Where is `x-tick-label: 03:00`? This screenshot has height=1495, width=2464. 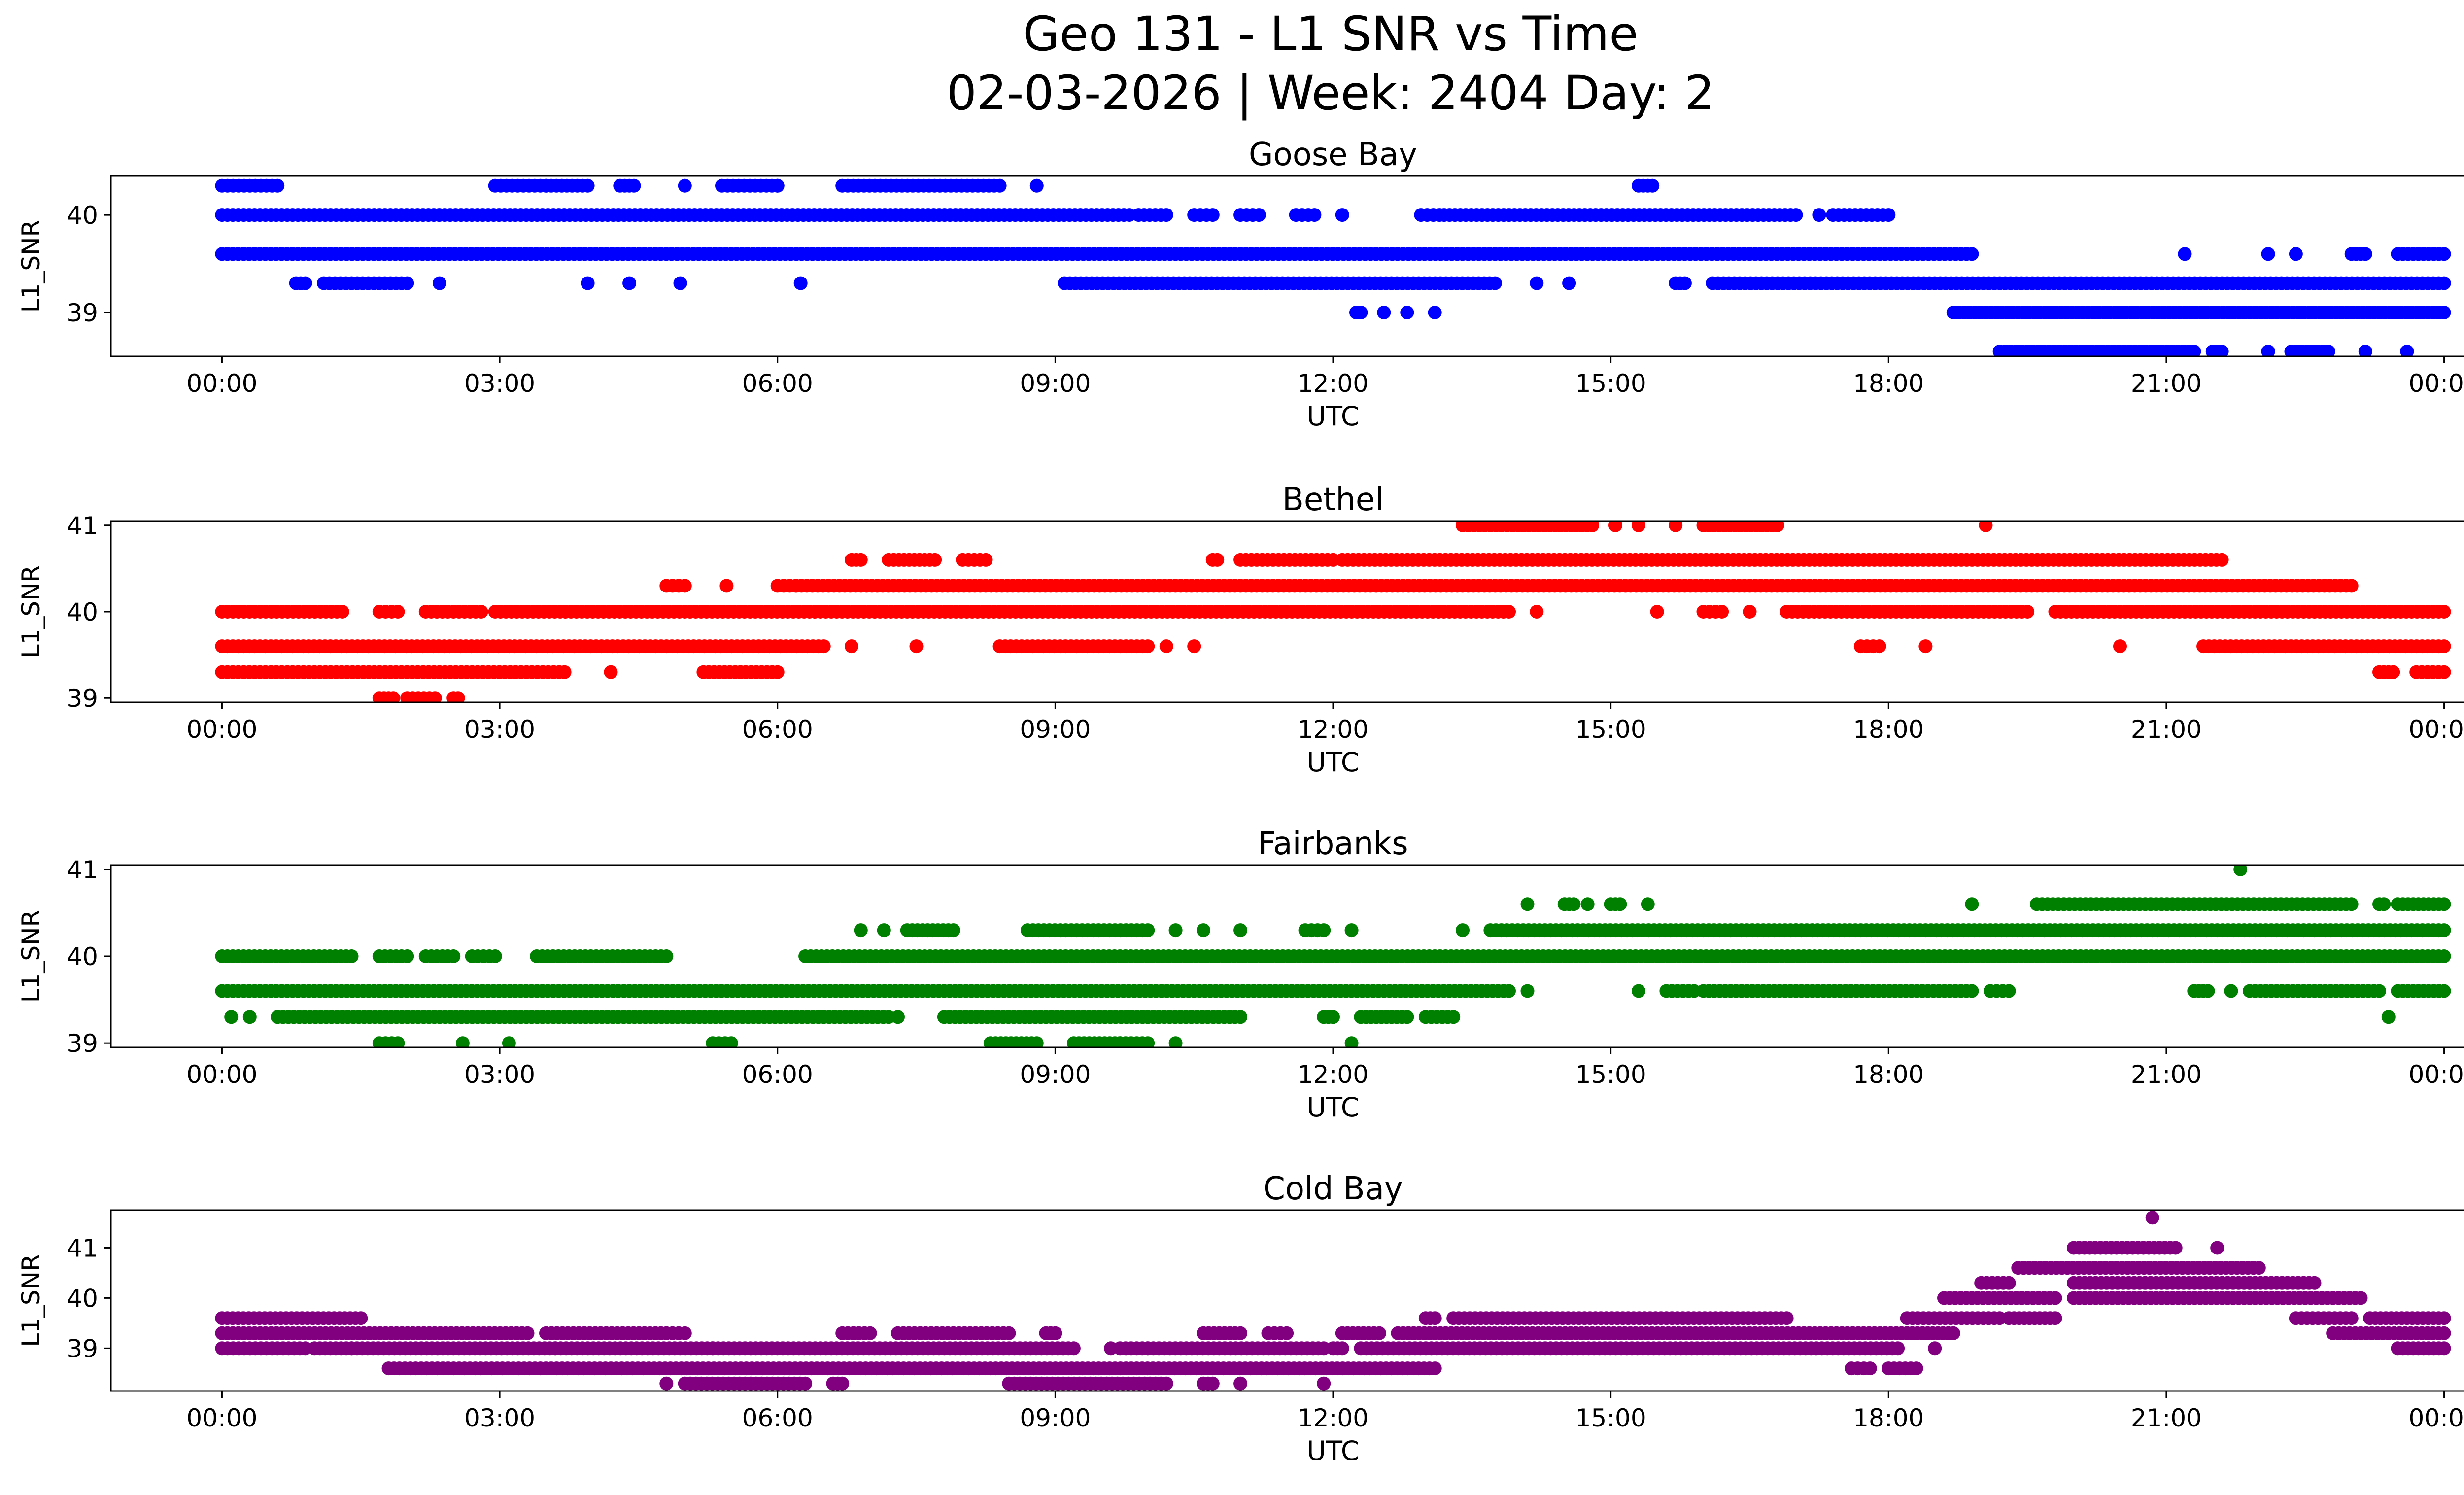 x-tick-label: 03:00 is located at coordinates (499, 383).